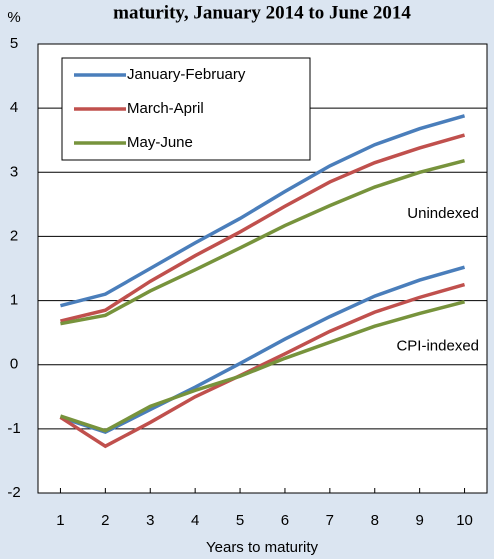  What do you see at coordinates (262, 12) in the screenshot?
I see `chart-title: maturity, January 2014 to June 2014` at bounding box center [262, 12].